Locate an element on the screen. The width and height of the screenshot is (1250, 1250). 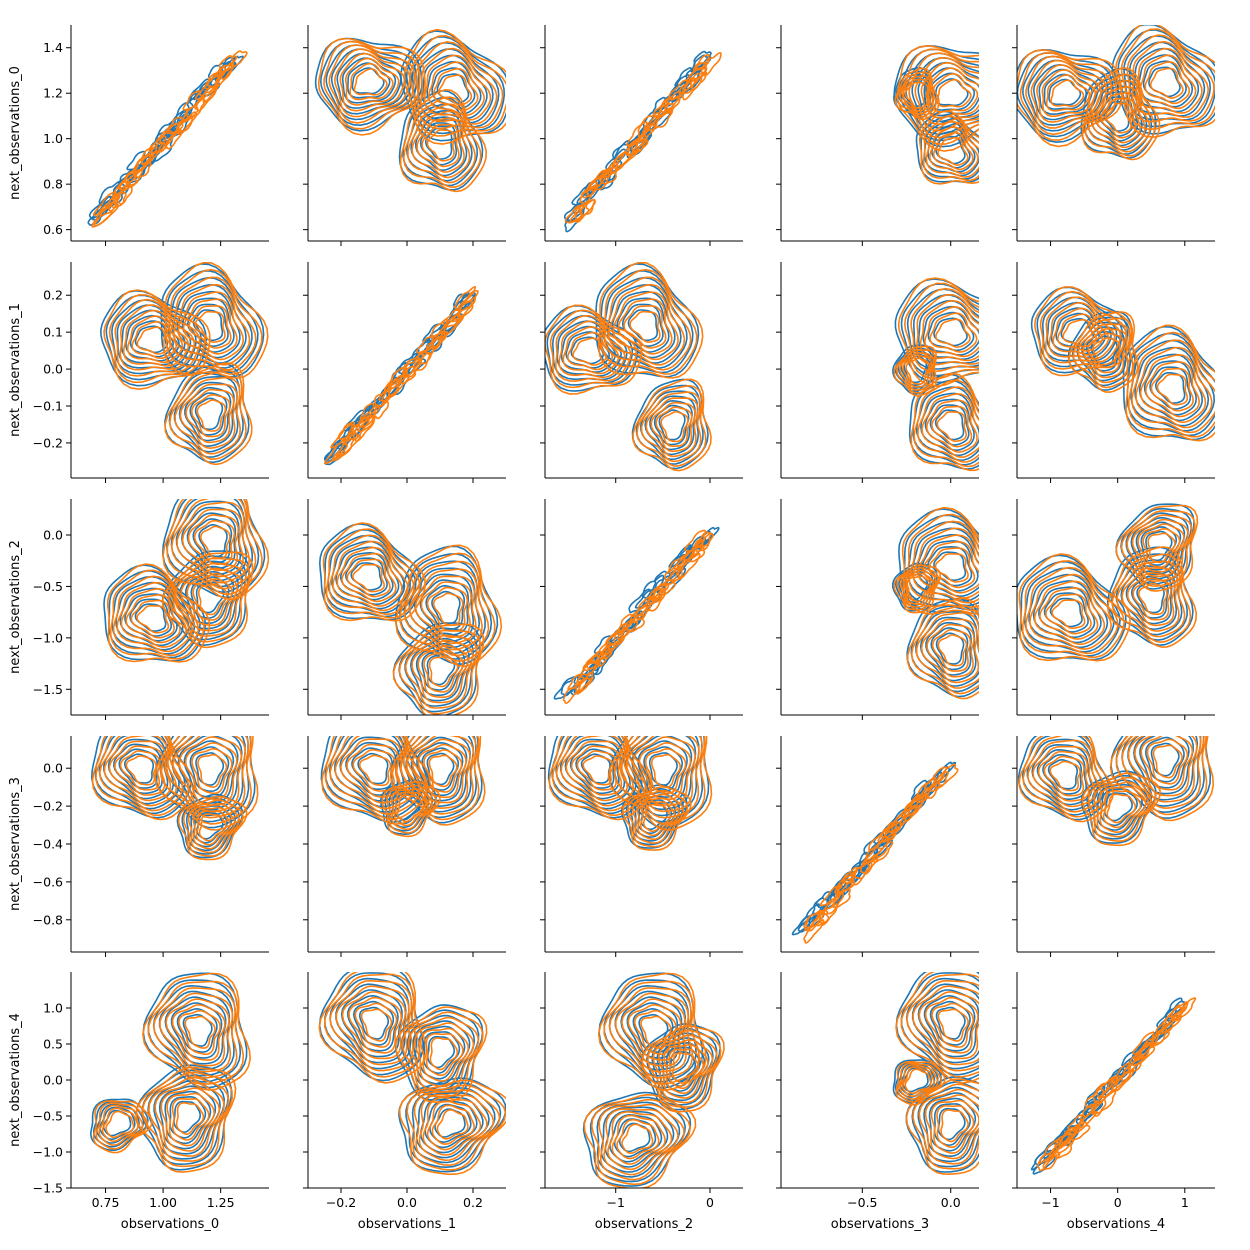
x-tick-label: −1 is located at coordinates (1050, 1202).